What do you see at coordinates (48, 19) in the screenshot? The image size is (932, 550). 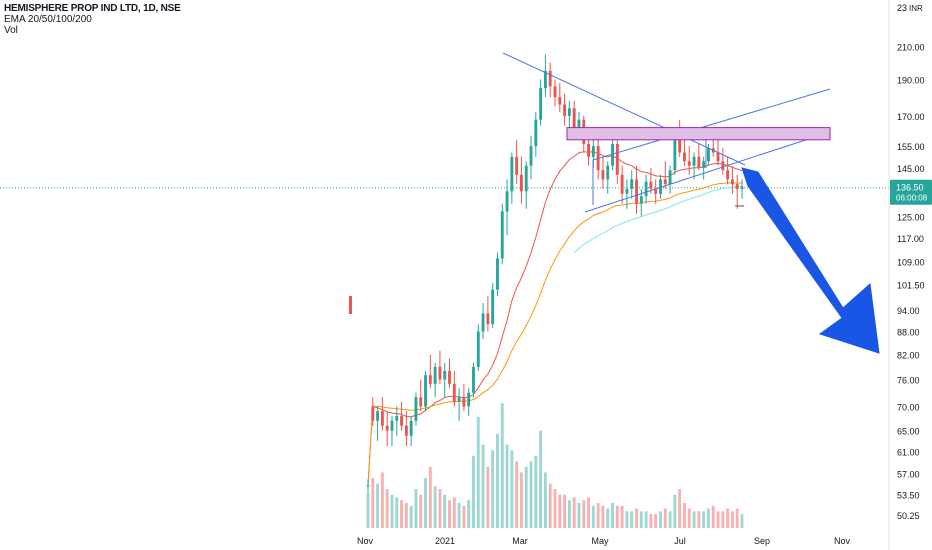 I see `indicator-label: EMA 20/50/100/200` at bounding box center [48, 19].